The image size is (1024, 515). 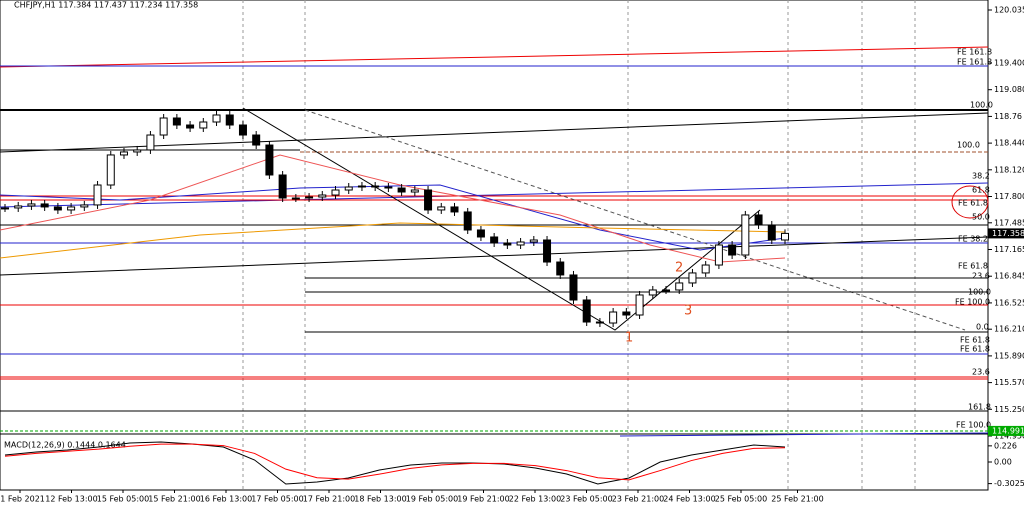 What do you see at coordinates (535, 499) in the screenshot?
I see `x-tick-label: 22 Feb 13:00` at bounding box center [535, 499].